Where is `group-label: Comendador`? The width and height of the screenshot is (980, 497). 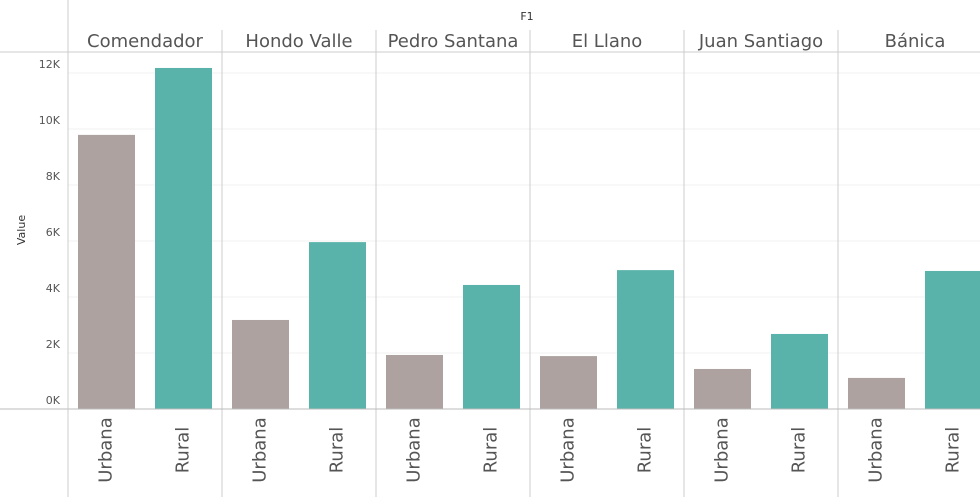
group-label: Comendador is located at coordinates (145, 41).